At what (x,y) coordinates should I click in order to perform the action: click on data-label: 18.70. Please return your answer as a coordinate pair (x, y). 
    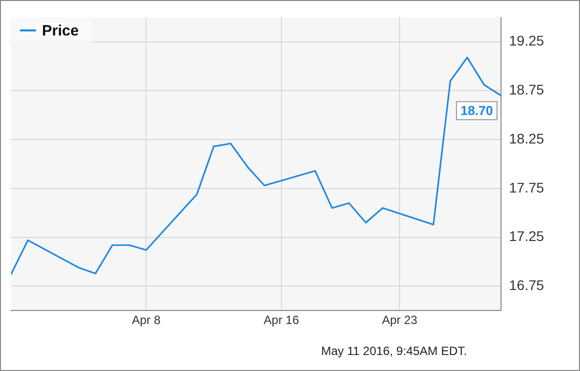
    Looking at the image, I should click on (477, 110).